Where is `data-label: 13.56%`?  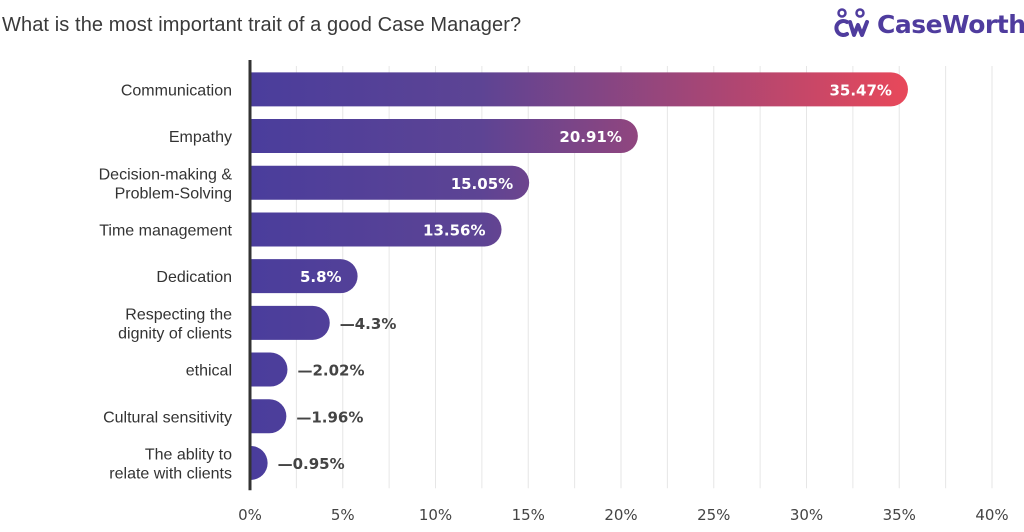
data-label: 13.56% is located at coordinates (454, 230).